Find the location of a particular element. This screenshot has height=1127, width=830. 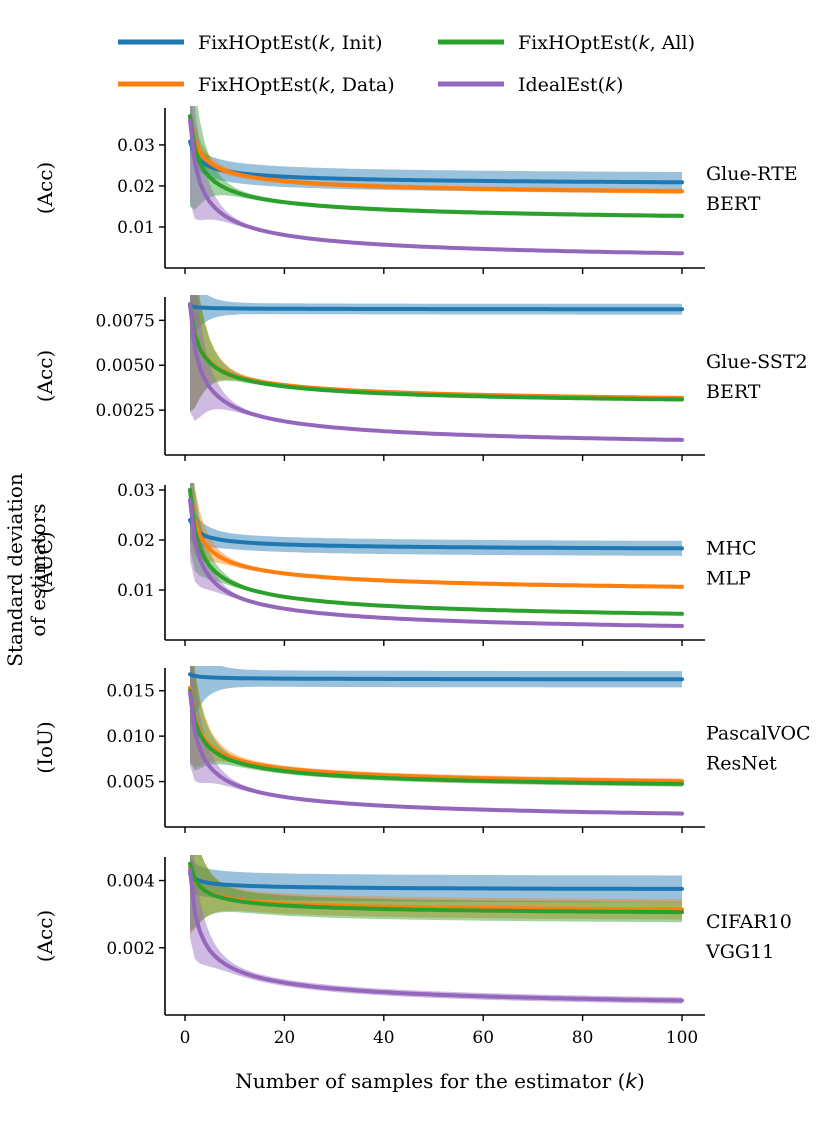

y-tick-label: 0.015 is located at coordinates (130, 692).